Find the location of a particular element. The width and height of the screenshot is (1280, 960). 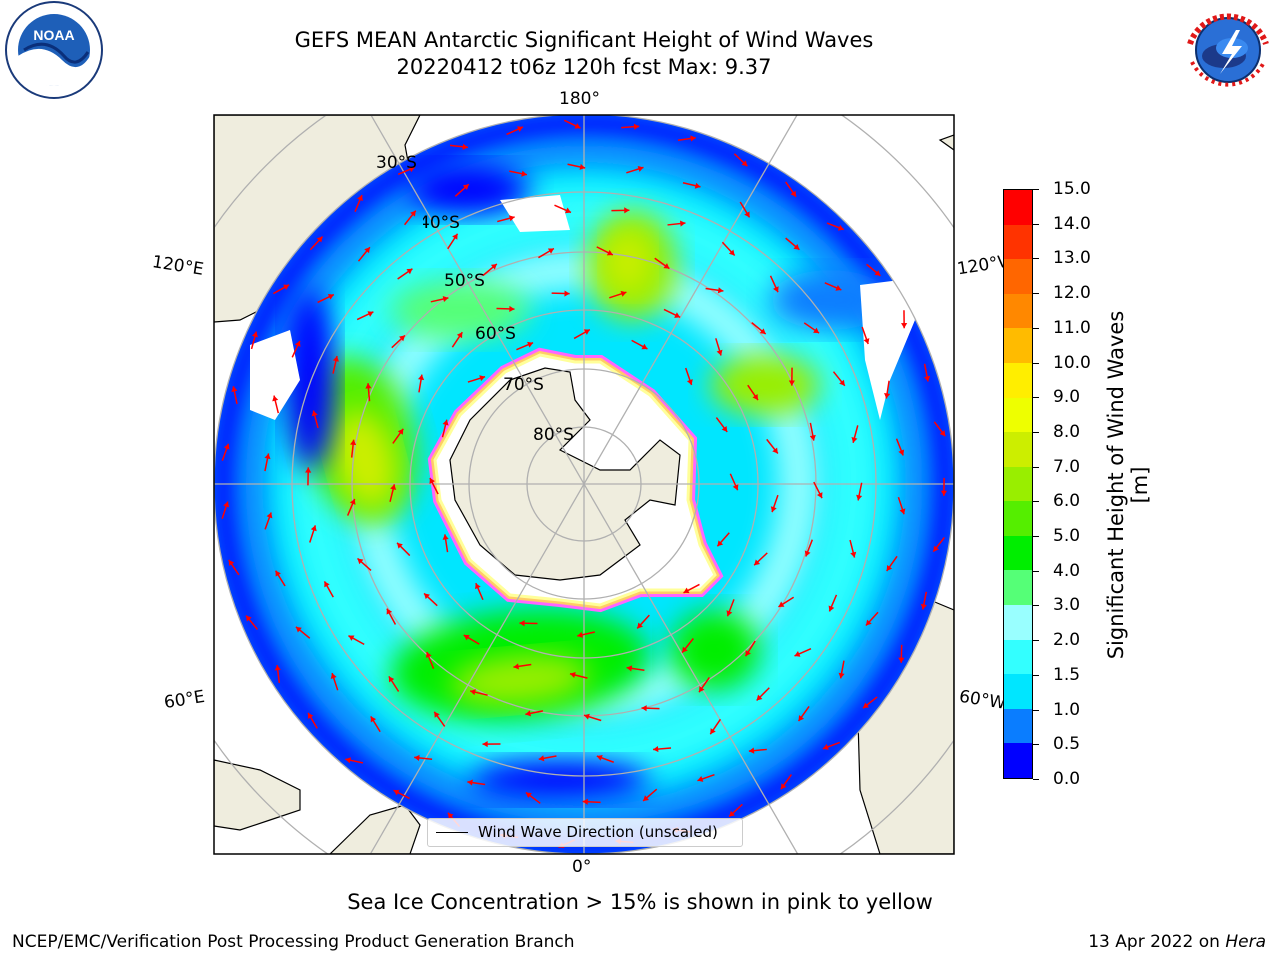

lon-label-180: 180° is located at coordinates (579, 99).